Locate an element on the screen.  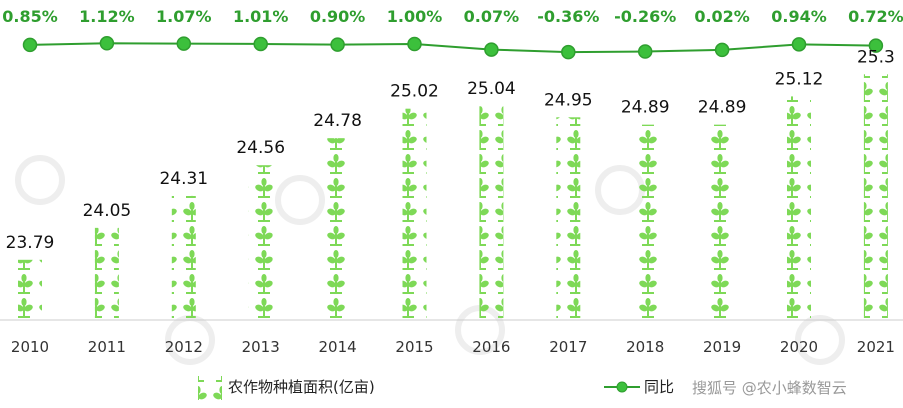
bar-value-label: 24.05 is located at coordinates (107, 211).